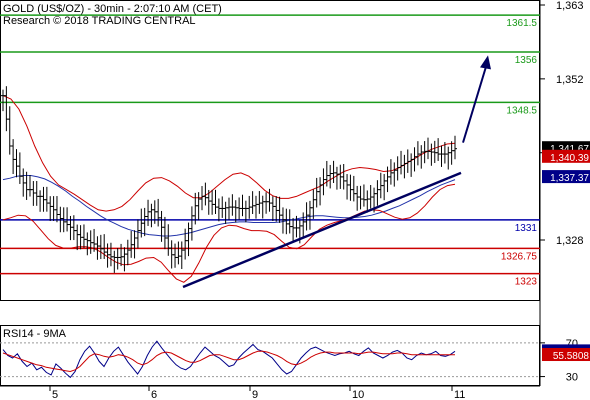 This screenshot has width=590, height=400. I want to click on last-price-tag-label: 1,341.67, so click(569, 149).